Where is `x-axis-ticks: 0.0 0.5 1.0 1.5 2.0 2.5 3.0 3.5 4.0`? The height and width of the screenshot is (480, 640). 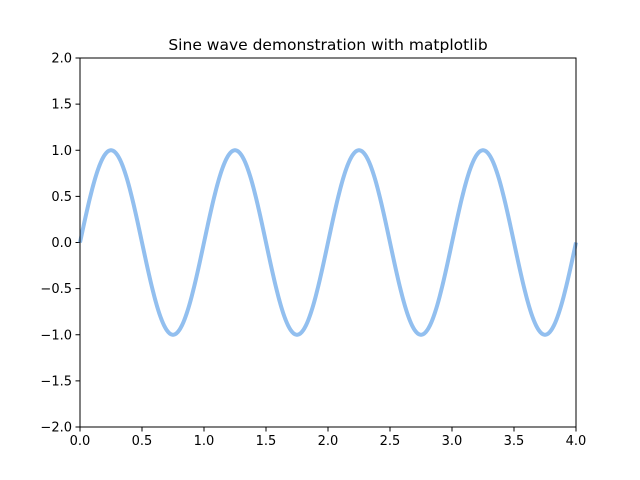 x-axis-ticks: 0.0 0.5 1.0 1.5 2.0 2.5 3.0 3.5 4.0 is located at coordinates (328, 438).